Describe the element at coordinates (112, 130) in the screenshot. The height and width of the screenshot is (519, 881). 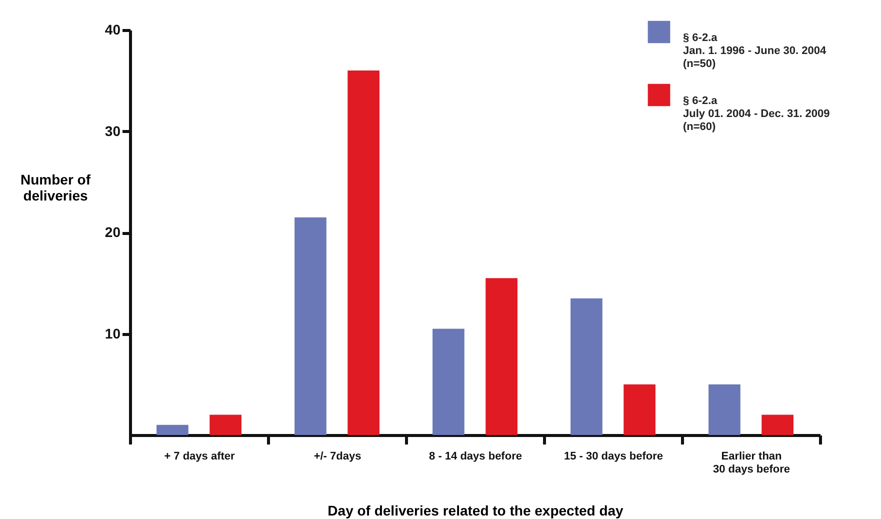
I see `y-tick-label: 30` at that location.